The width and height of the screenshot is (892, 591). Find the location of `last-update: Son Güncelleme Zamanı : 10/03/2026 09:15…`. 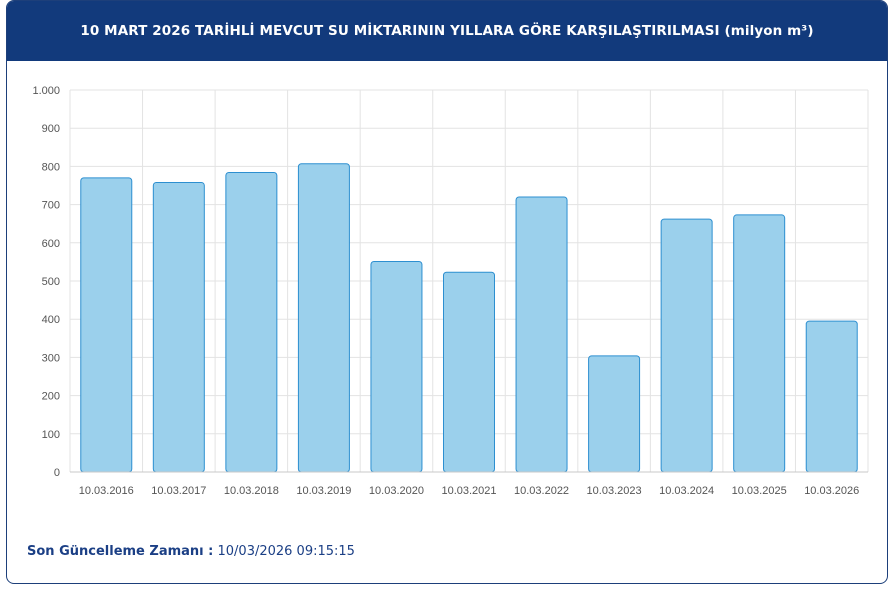

last-update: Son Güncelleme Zamanı : 10/03/2026 09:15… is located at coordinates (191, 551).